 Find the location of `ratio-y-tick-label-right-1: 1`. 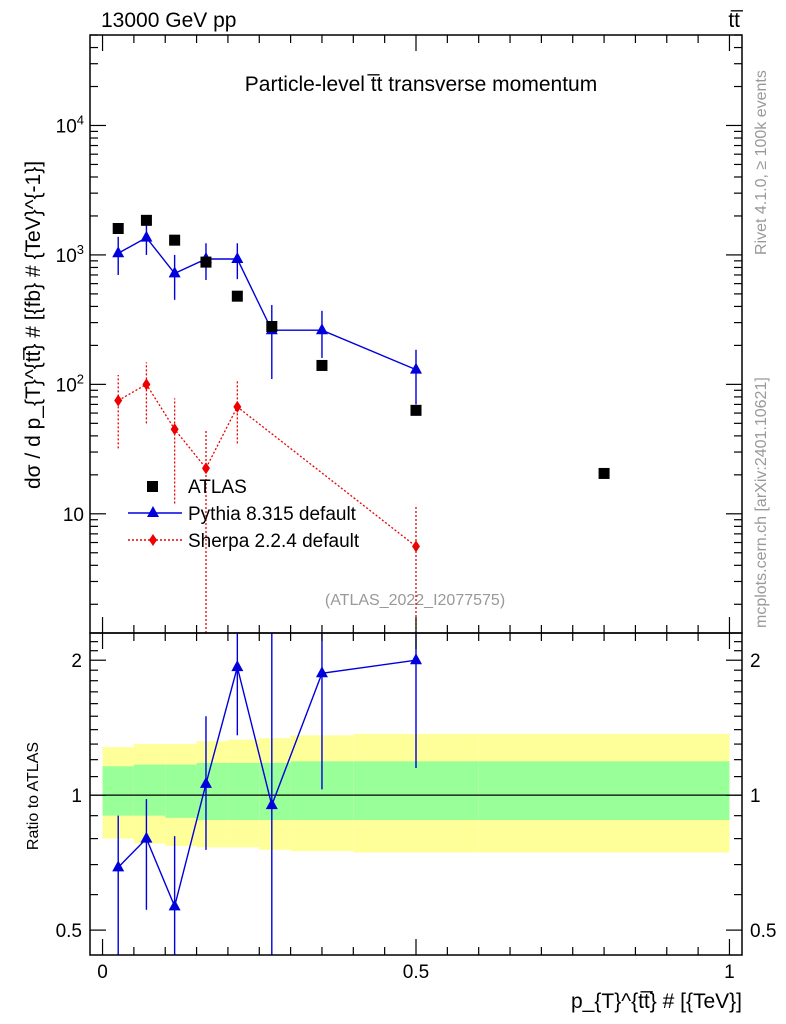

ratio-y-tick-label-right-1: 1 is located at coordinates (755, 796).